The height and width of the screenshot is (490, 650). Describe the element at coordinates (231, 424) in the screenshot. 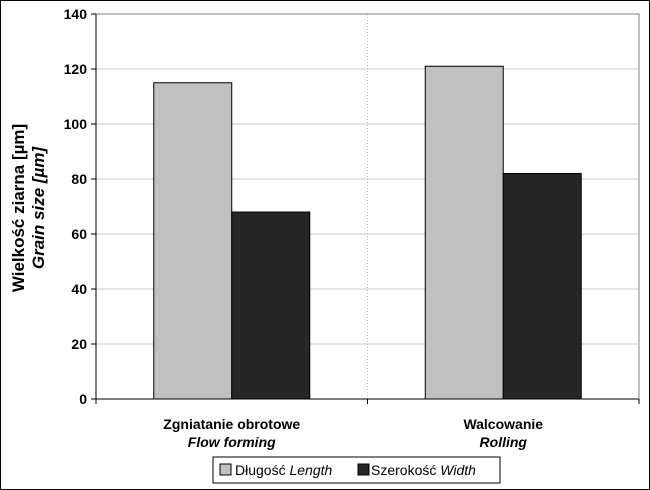

I see `category-label: Zgniatanie obrotowe` at that location.